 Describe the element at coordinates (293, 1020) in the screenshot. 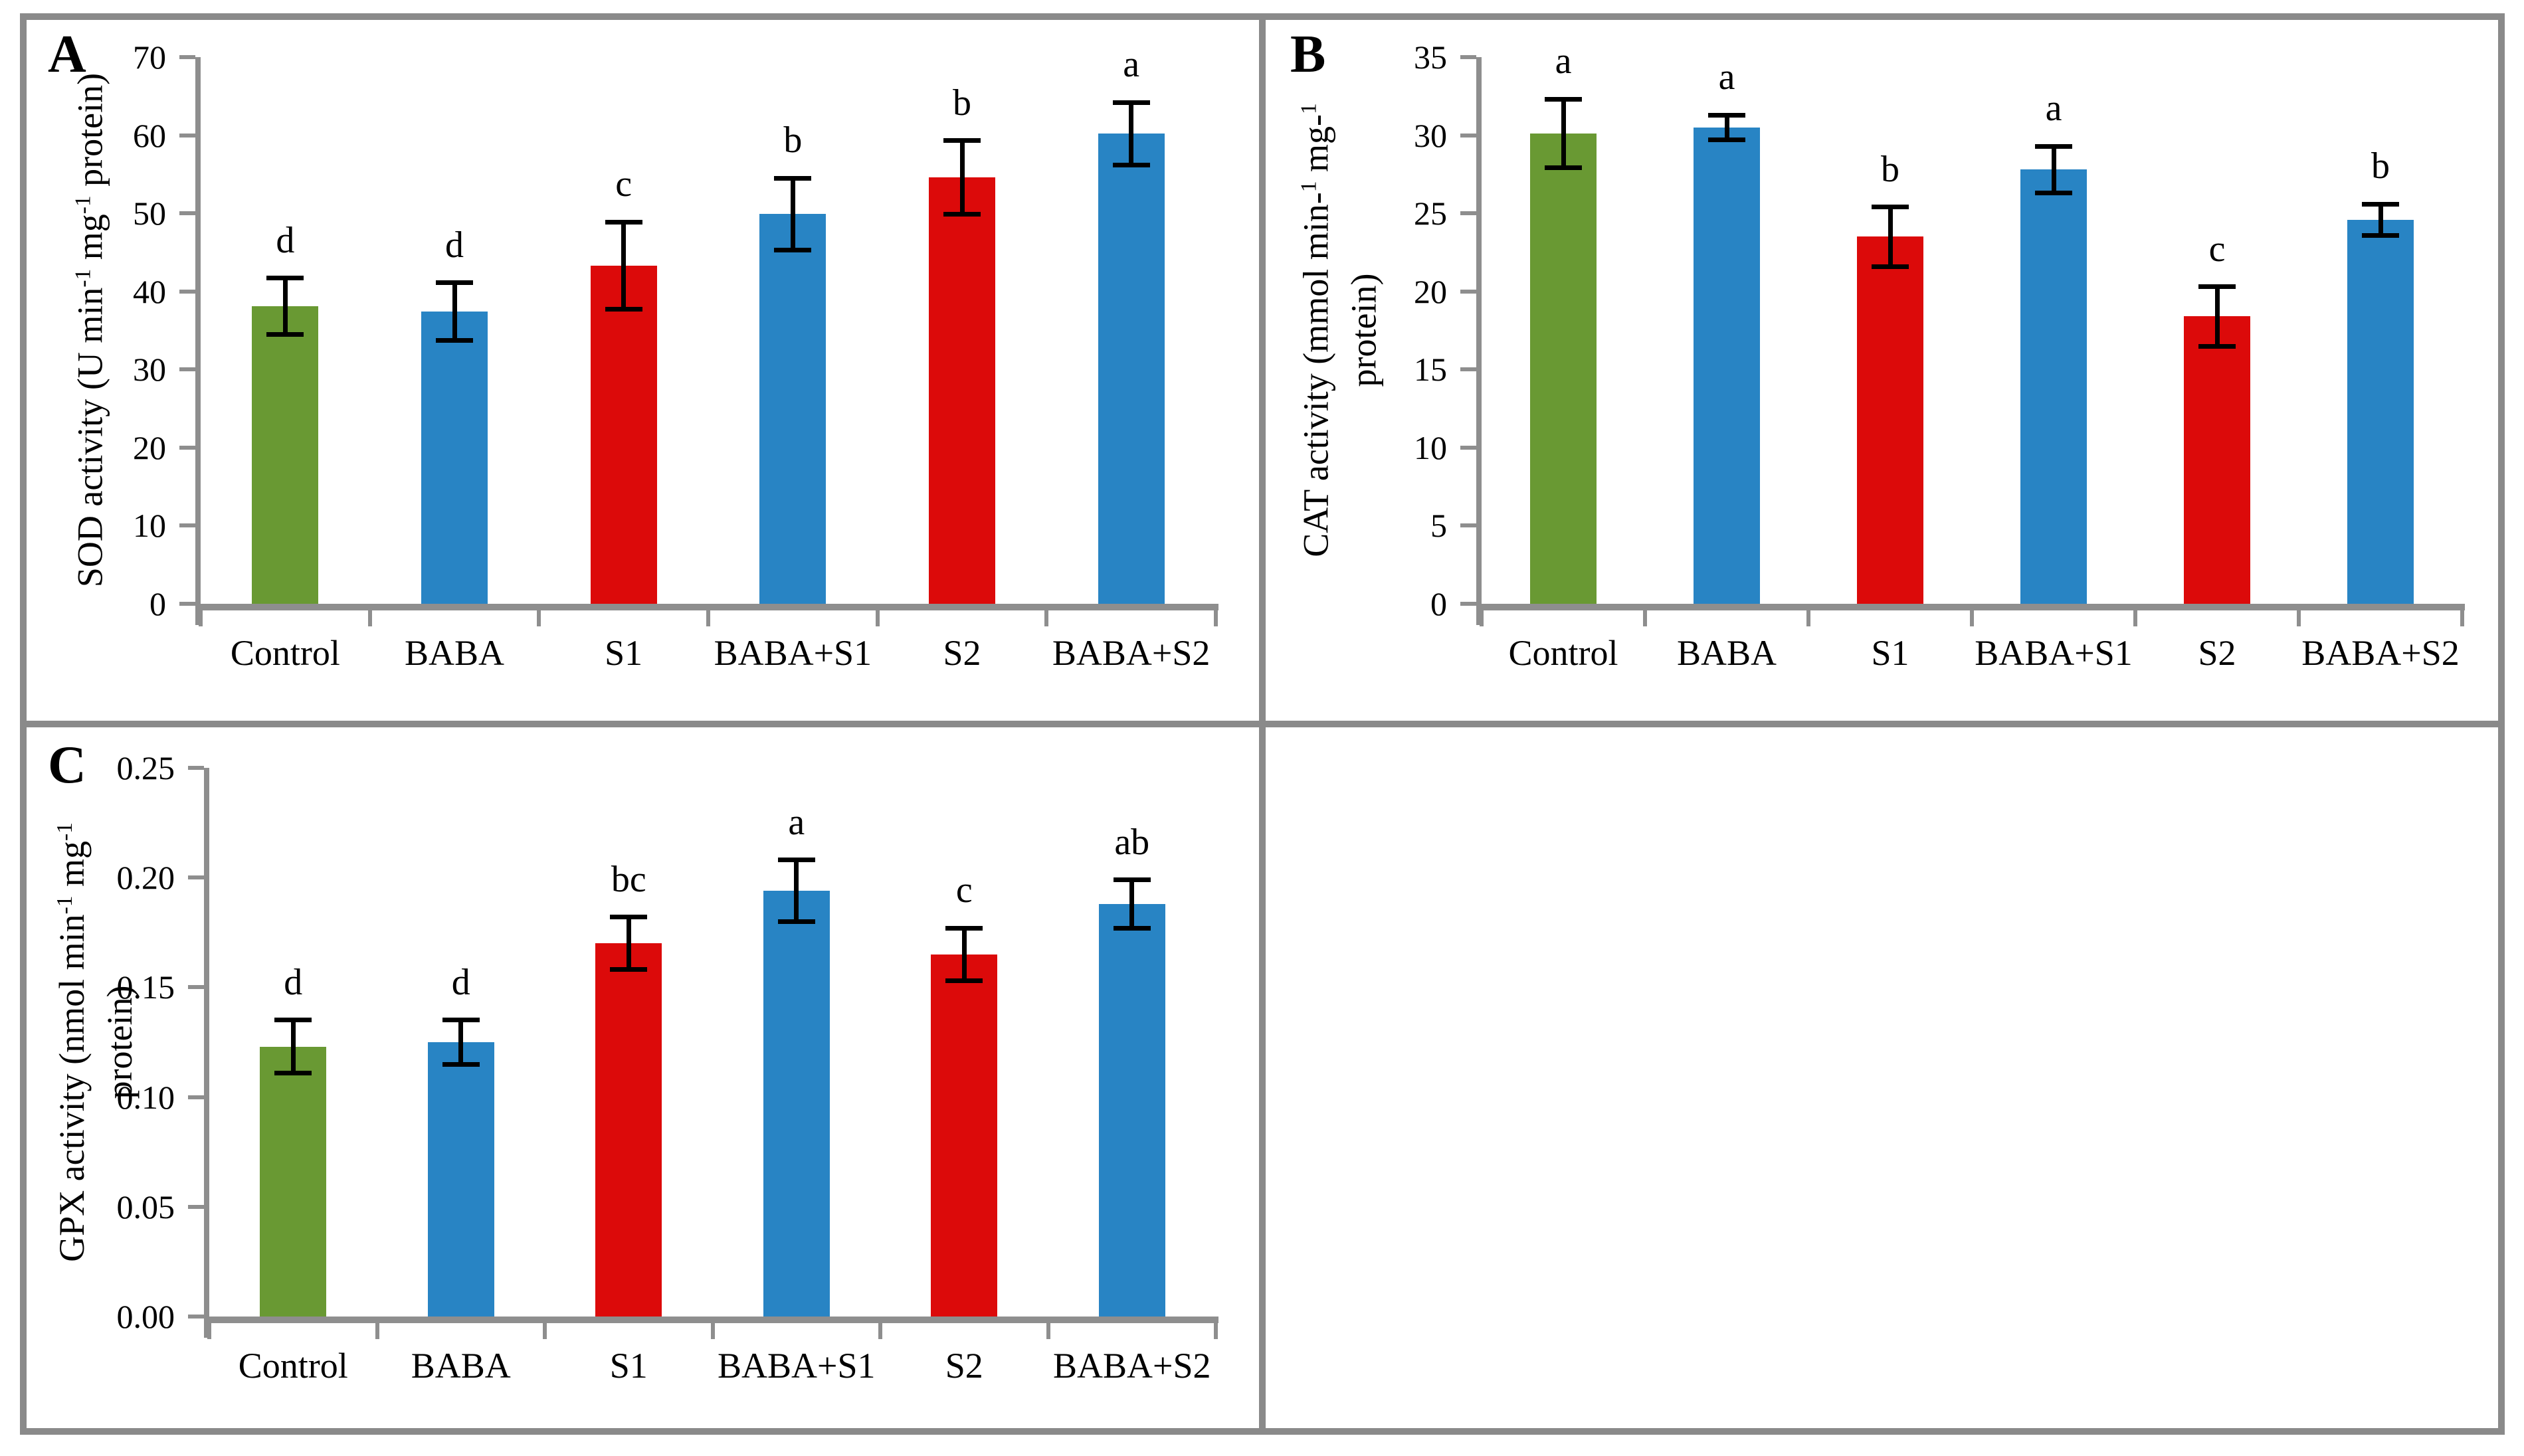

I see `panel-C-error-cap-top-Control` at that location.